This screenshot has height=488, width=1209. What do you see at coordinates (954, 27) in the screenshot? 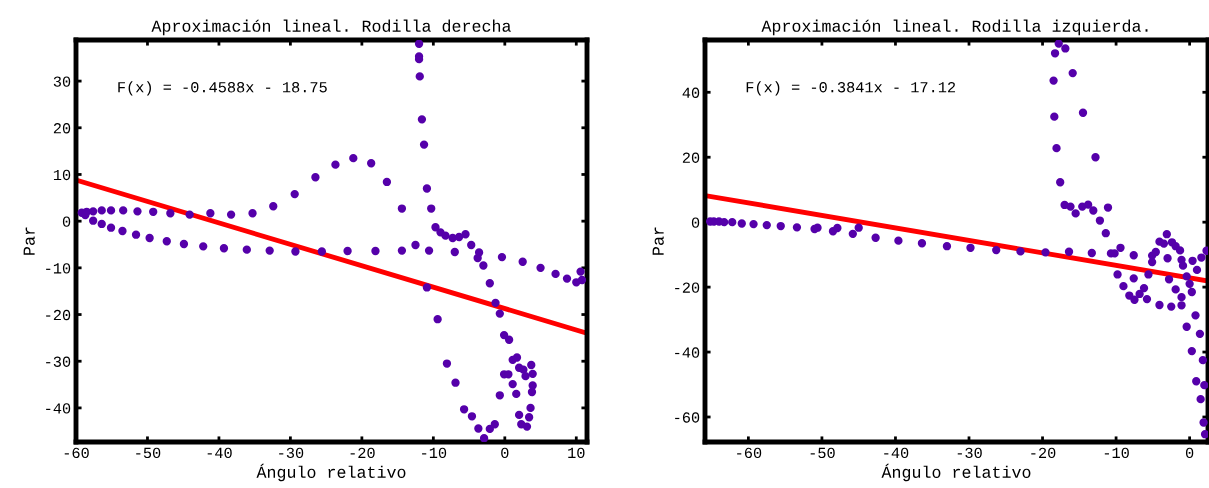
I see `chart-title: Aproximación lineal. Rodilla izquierda.` at bounding box center [954, 27].